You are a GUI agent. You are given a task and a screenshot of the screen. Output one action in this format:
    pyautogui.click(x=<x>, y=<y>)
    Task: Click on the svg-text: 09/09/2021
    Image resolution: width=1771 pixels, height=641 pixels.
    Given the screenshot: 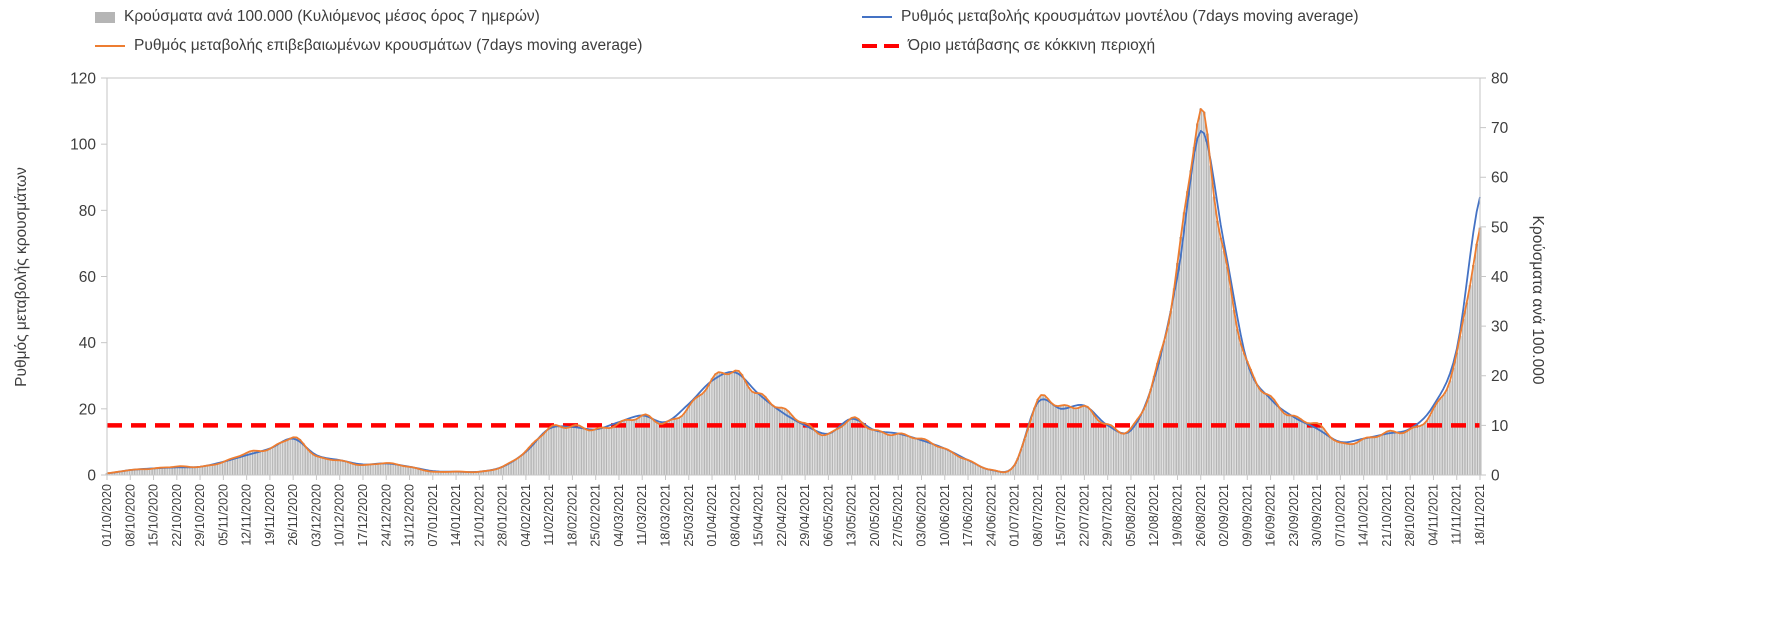 What is the action you would take?
    pyautogui.click(x=1247, y=515)
    